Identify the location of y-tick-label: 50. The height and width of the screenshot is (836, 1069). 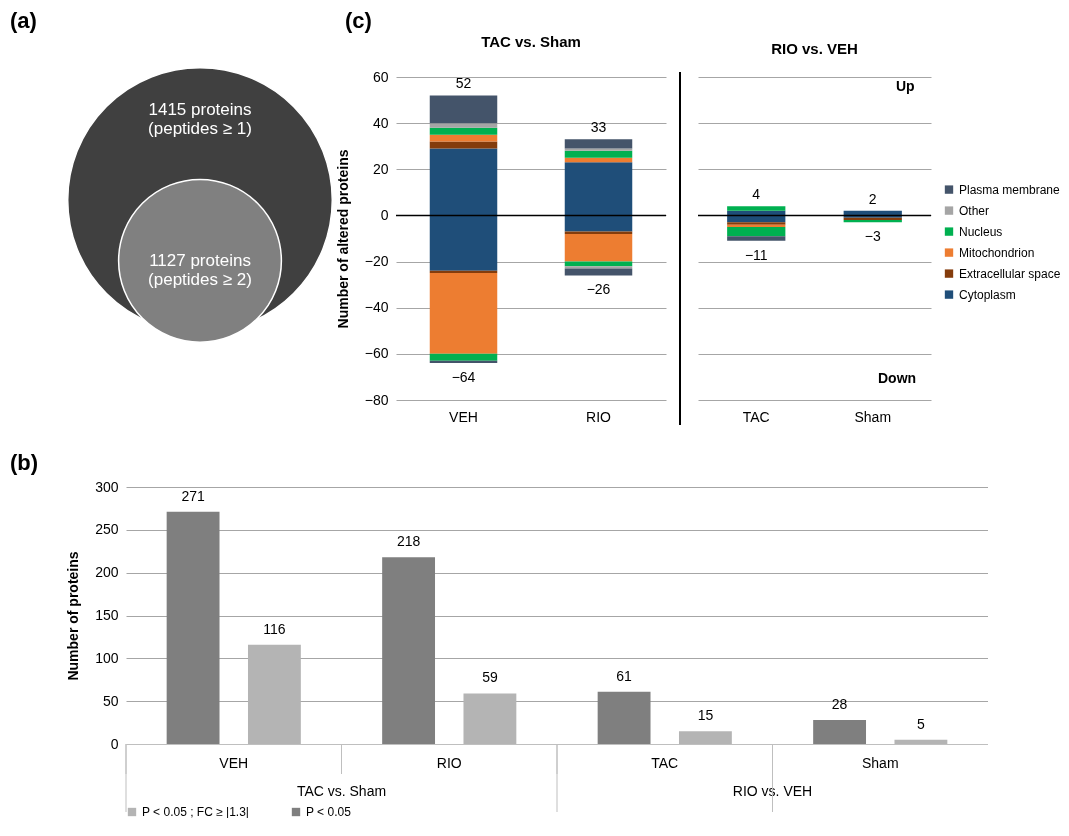
(110, 700).